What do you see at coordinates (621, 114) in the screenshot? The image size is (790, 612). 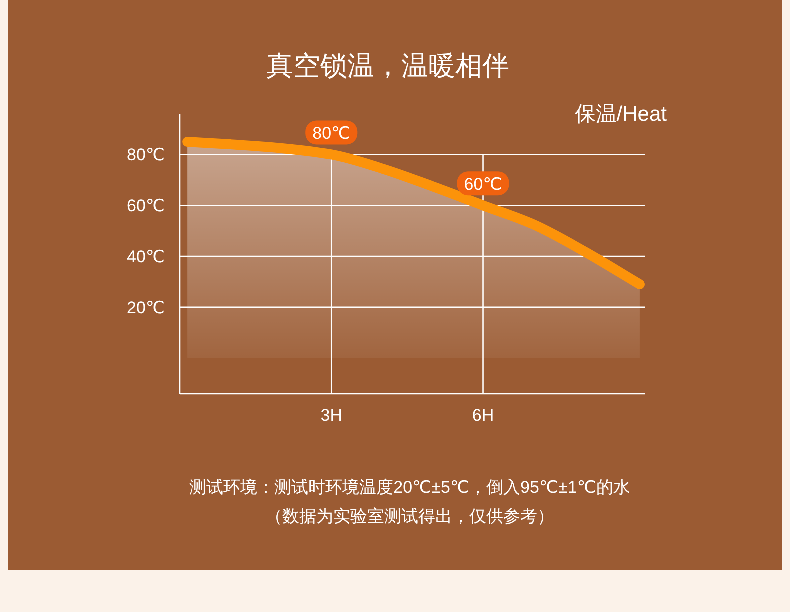 I see `y-axis-title: 保温/Heat` at bounding box center [621, 114].